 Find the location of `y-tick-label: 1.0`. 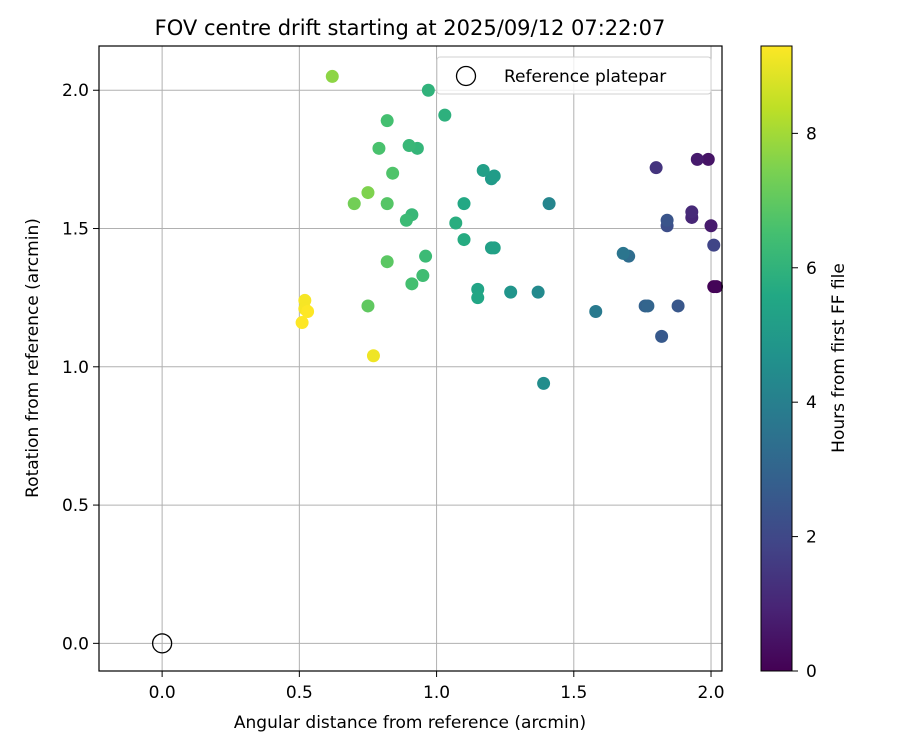

y-tick-label: 1.0 is located at coordinates (75, 368).